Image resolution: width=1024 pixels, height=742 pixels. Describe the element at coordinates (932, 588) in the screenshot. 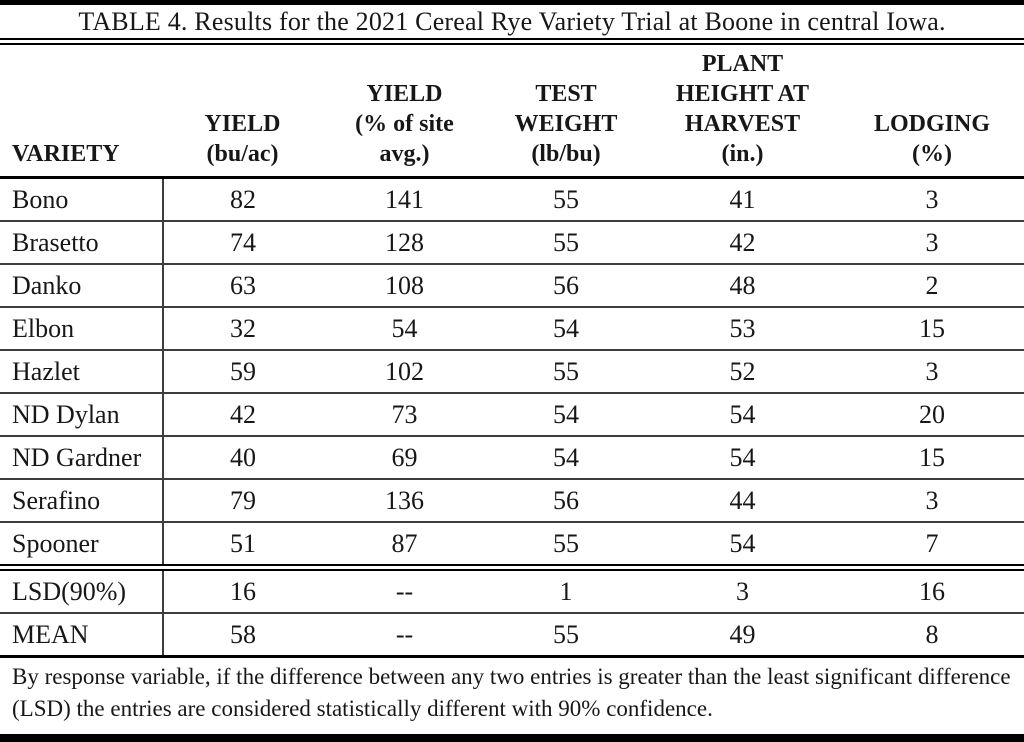

I see `lodging-cell: 16` at that location.